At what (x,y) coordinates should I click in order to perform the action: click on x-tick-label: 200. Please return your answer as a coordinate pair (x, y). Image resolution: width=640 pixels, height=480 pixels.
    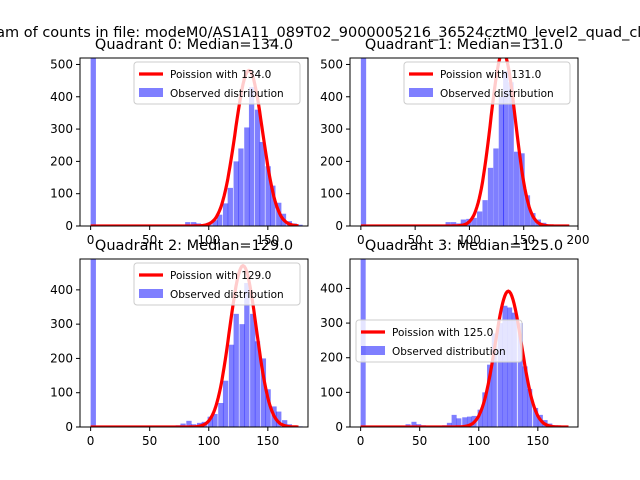
    Looking at the image, I should click on (578, 240).